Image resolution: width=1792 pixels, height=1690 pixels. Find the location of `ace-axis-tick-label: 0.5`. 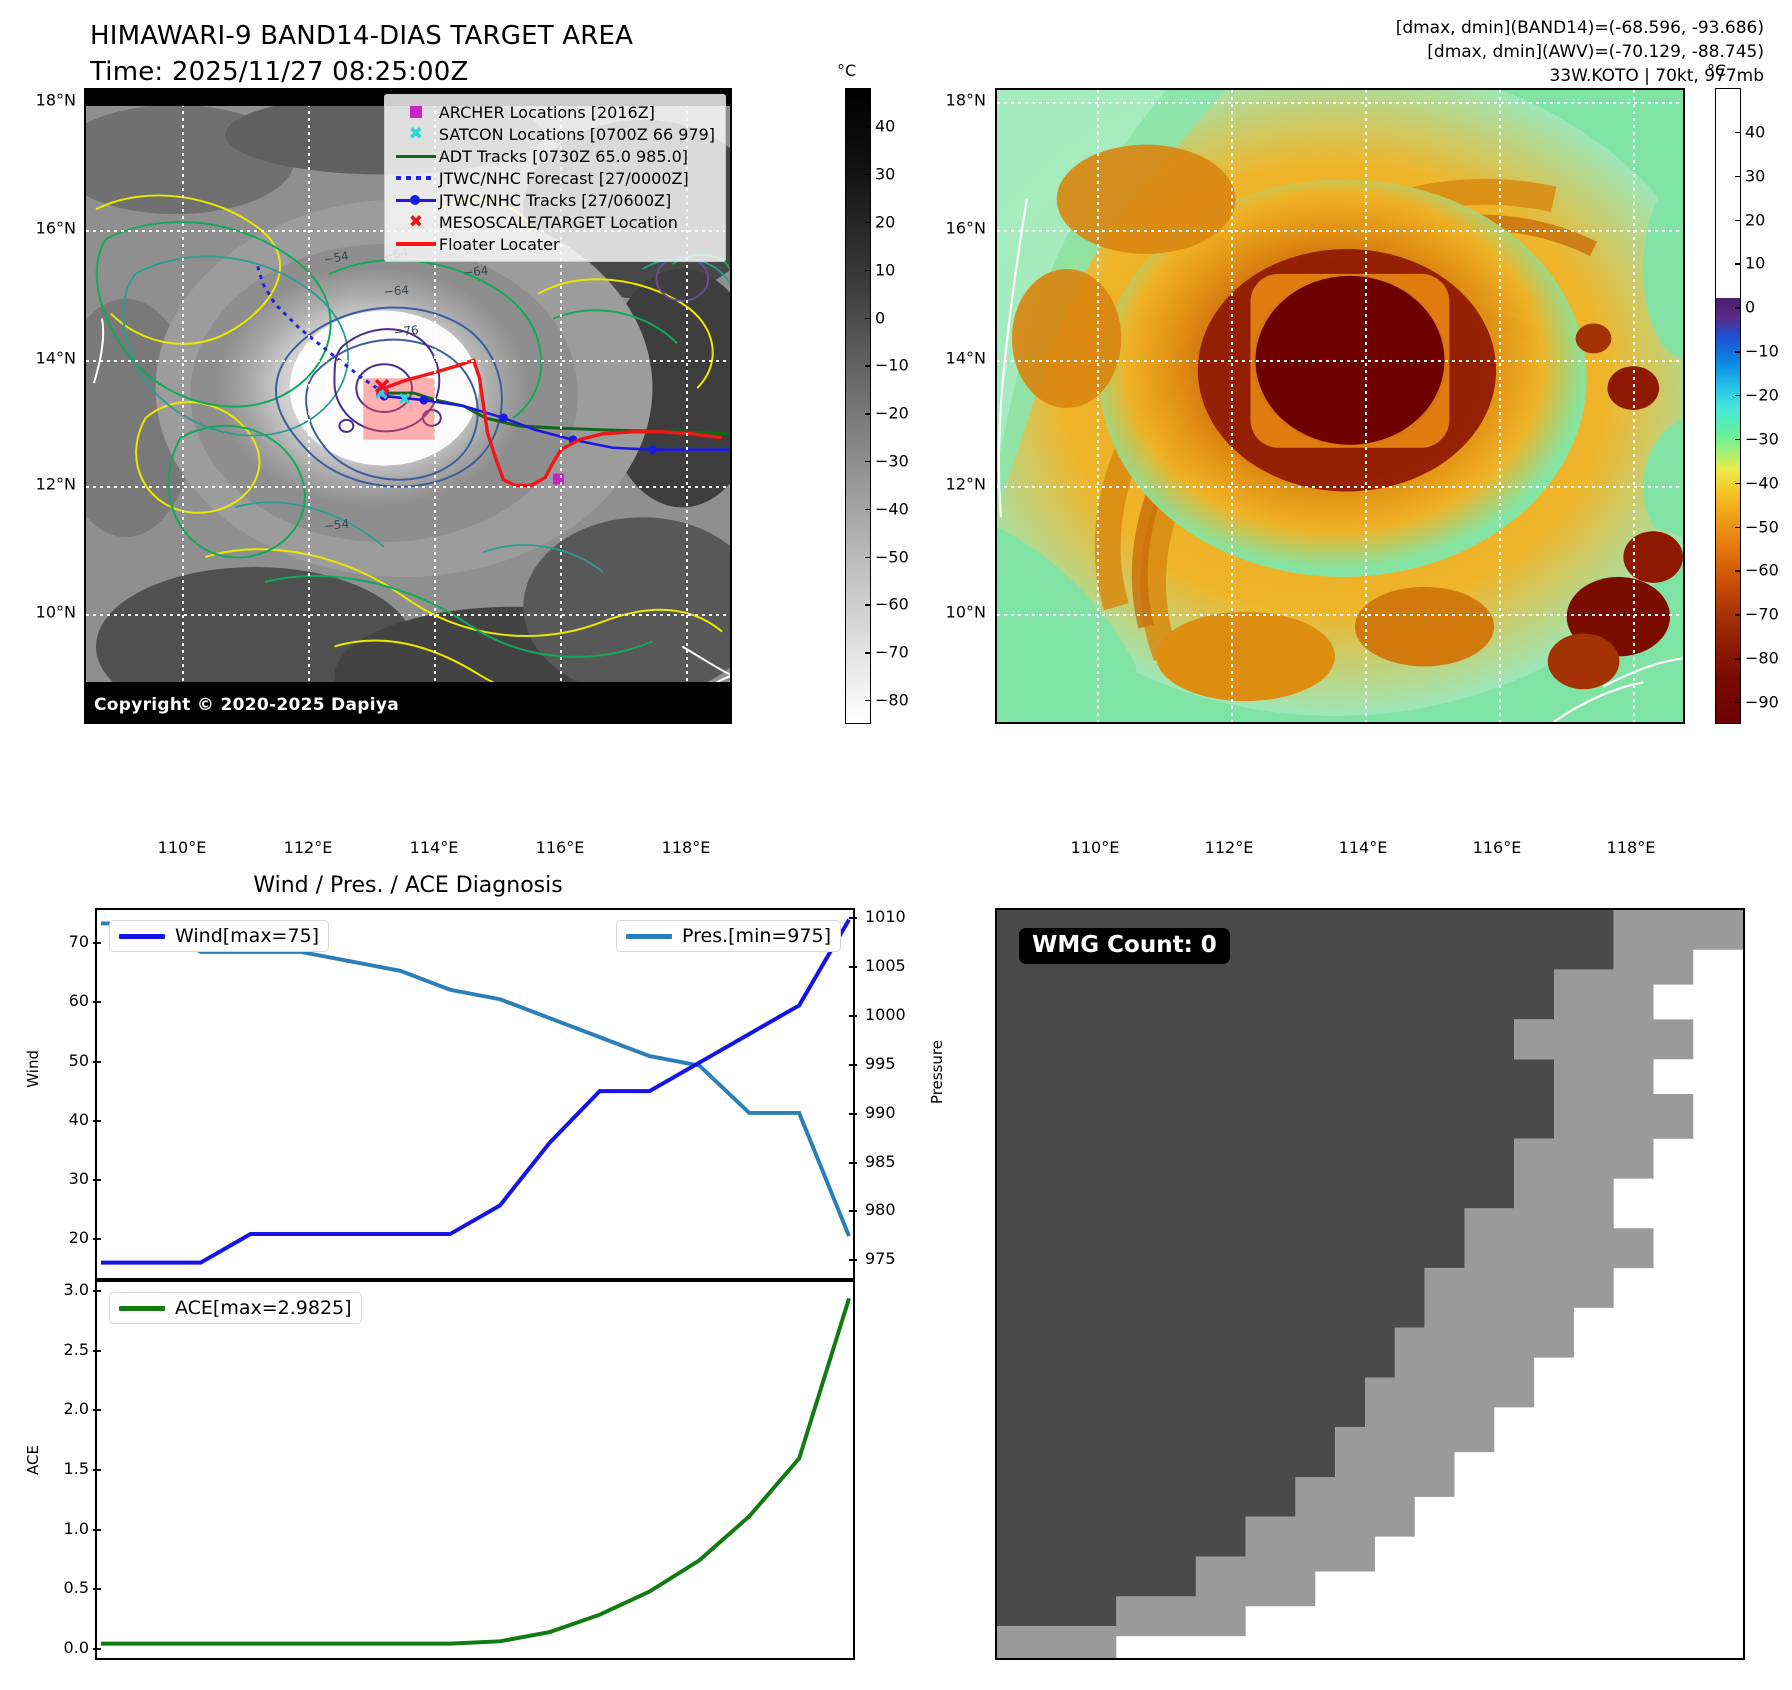

ace-axis-tick-label: 0.5 is located at coordinates (76, 1588).